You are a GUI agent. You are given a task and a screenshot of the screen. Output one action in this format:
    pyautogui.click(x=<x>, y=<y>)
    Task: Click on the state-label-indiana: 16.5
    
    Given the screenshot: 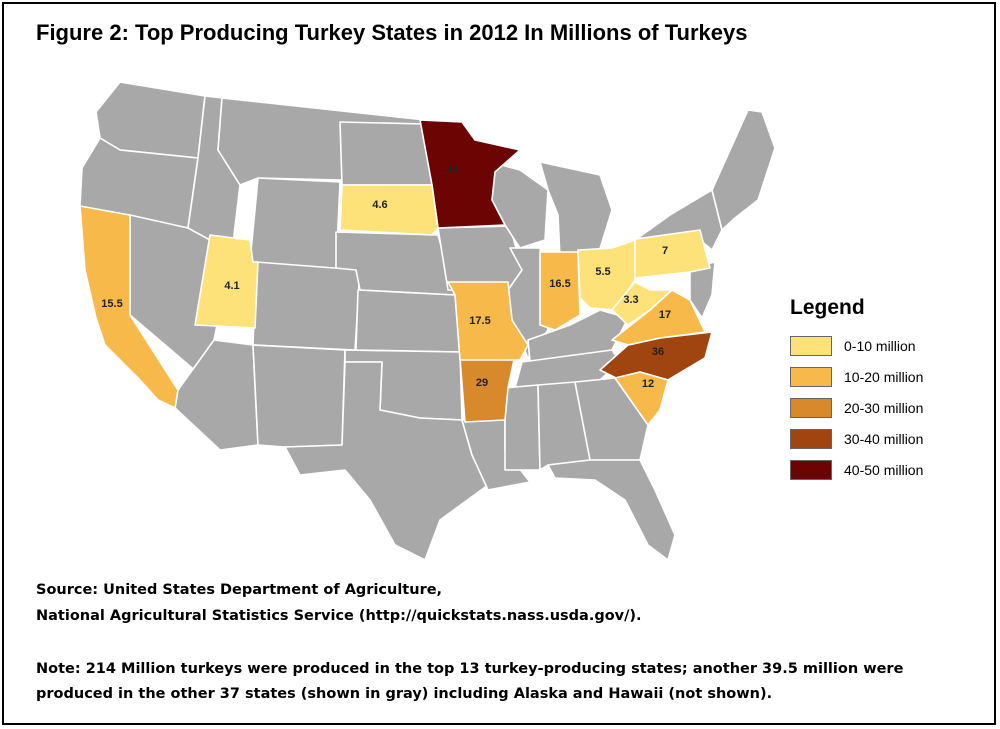 What is the action you would take?
    pyautogui.click(x=559, y=284)
    